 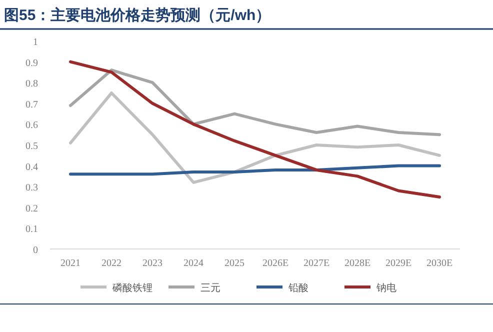 What do you see at coordinates (439, 263) in the screenshot?
I see `x-tick-label: 2030E` at bounding box center [439, 263].